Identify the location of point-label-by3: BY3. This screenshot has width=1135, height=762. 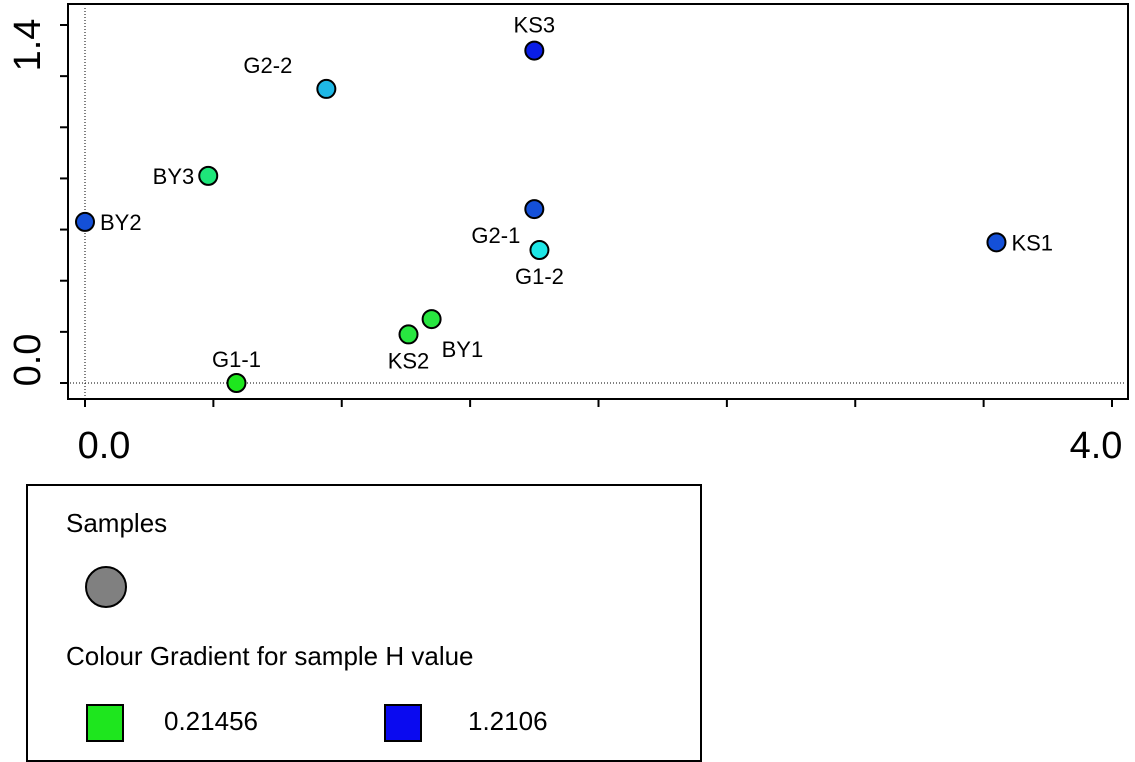
(174, 176).